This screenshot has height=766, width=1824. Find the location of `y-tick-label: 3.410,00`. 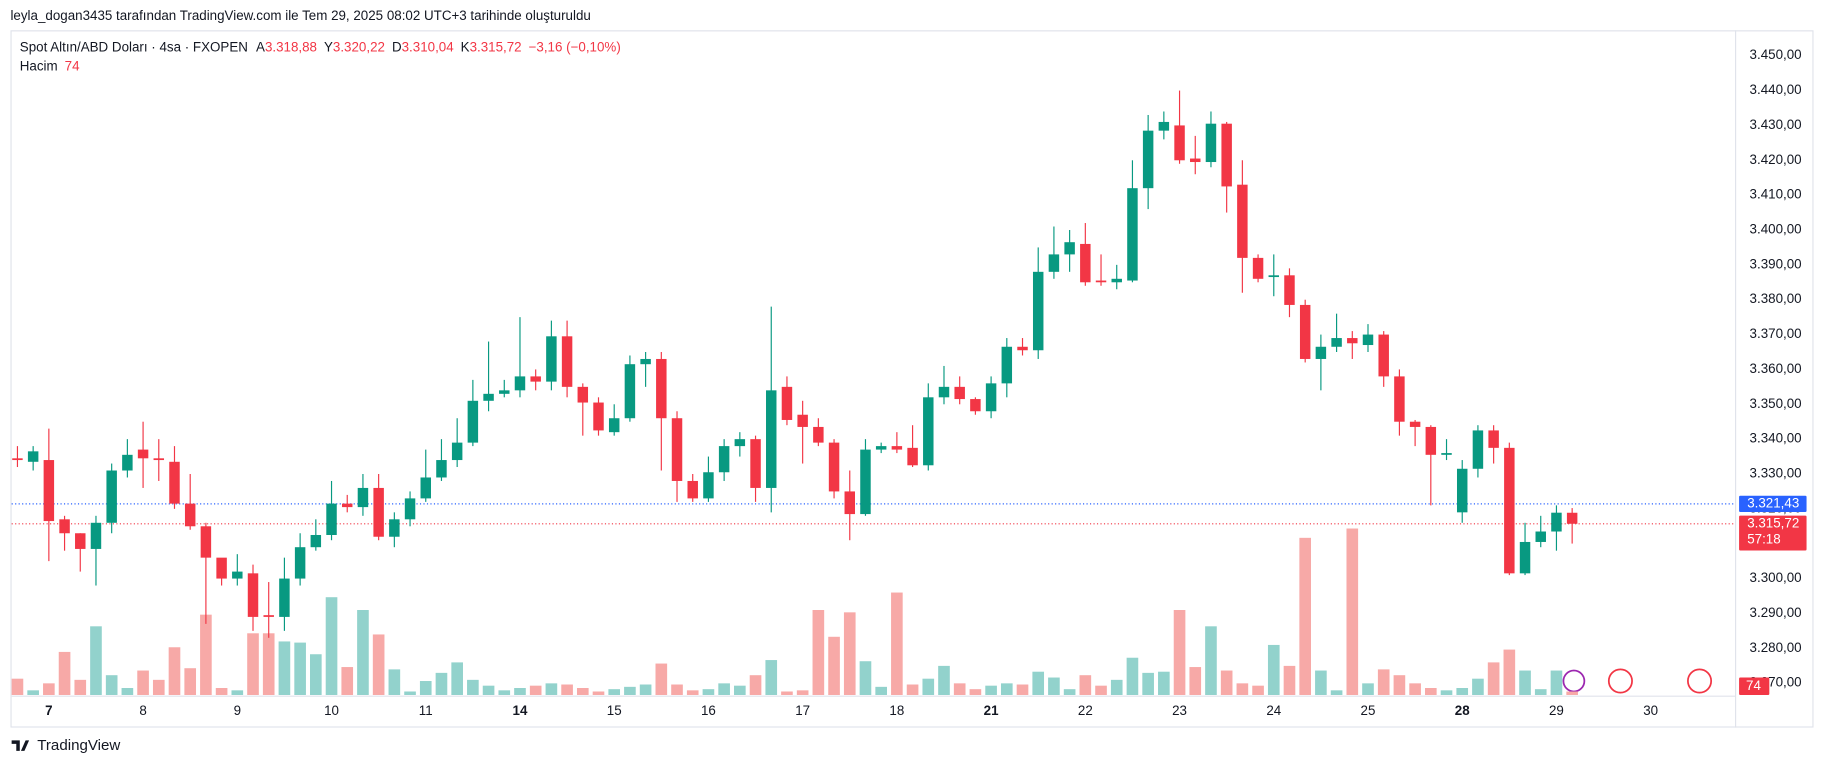

y-tick-label: 3.410,00 is located at coordinates (1776, 194).